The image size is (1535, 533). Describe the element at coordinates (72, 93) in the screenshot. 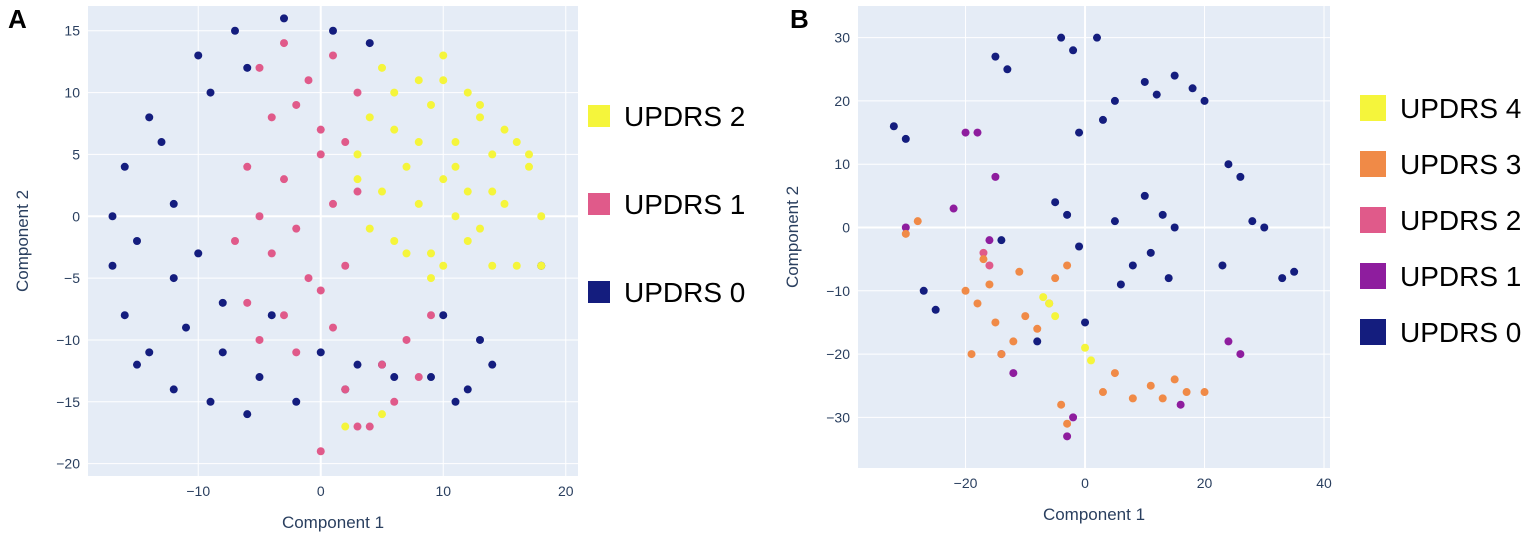

I see `y-tick-label: 10` at that location.